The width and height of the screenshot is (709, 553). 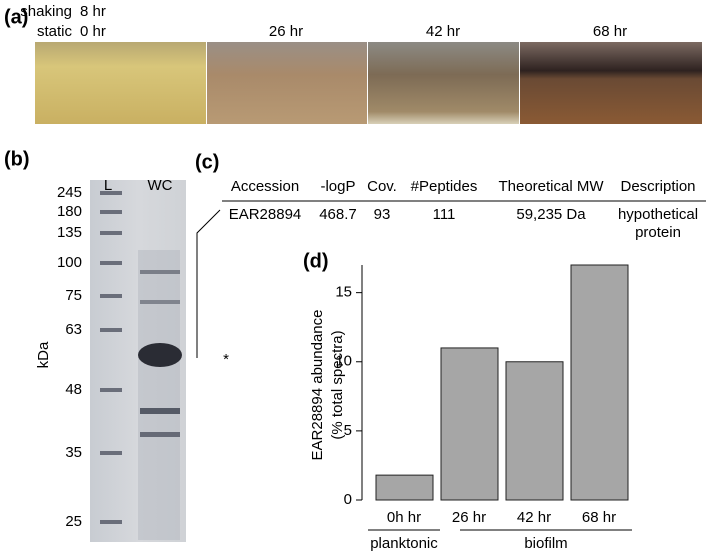 I want to click on condition: static, so click(x=55, y=31).